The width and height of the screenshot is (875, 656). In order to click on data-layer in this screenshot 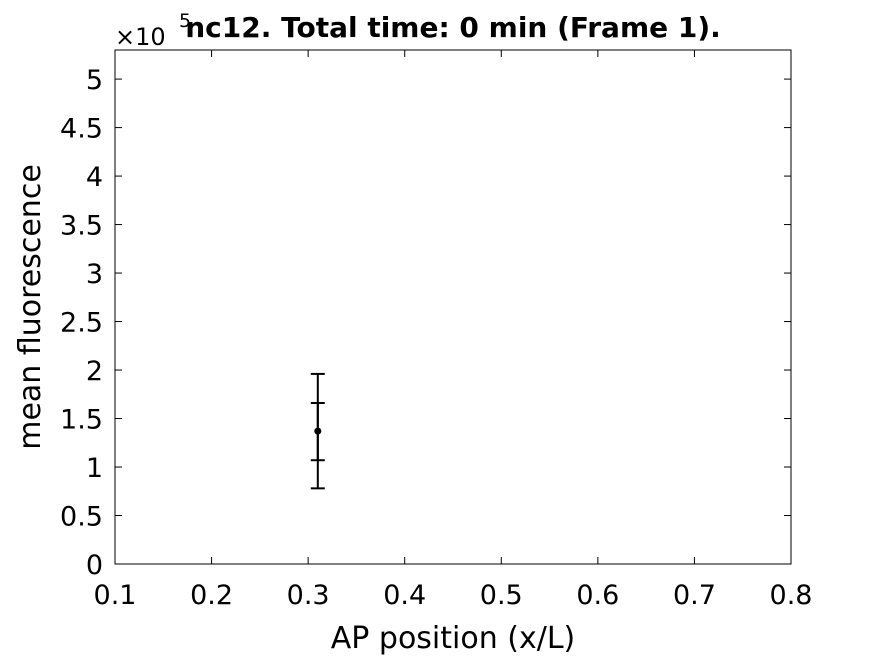, I will do `click(317, 431)`.